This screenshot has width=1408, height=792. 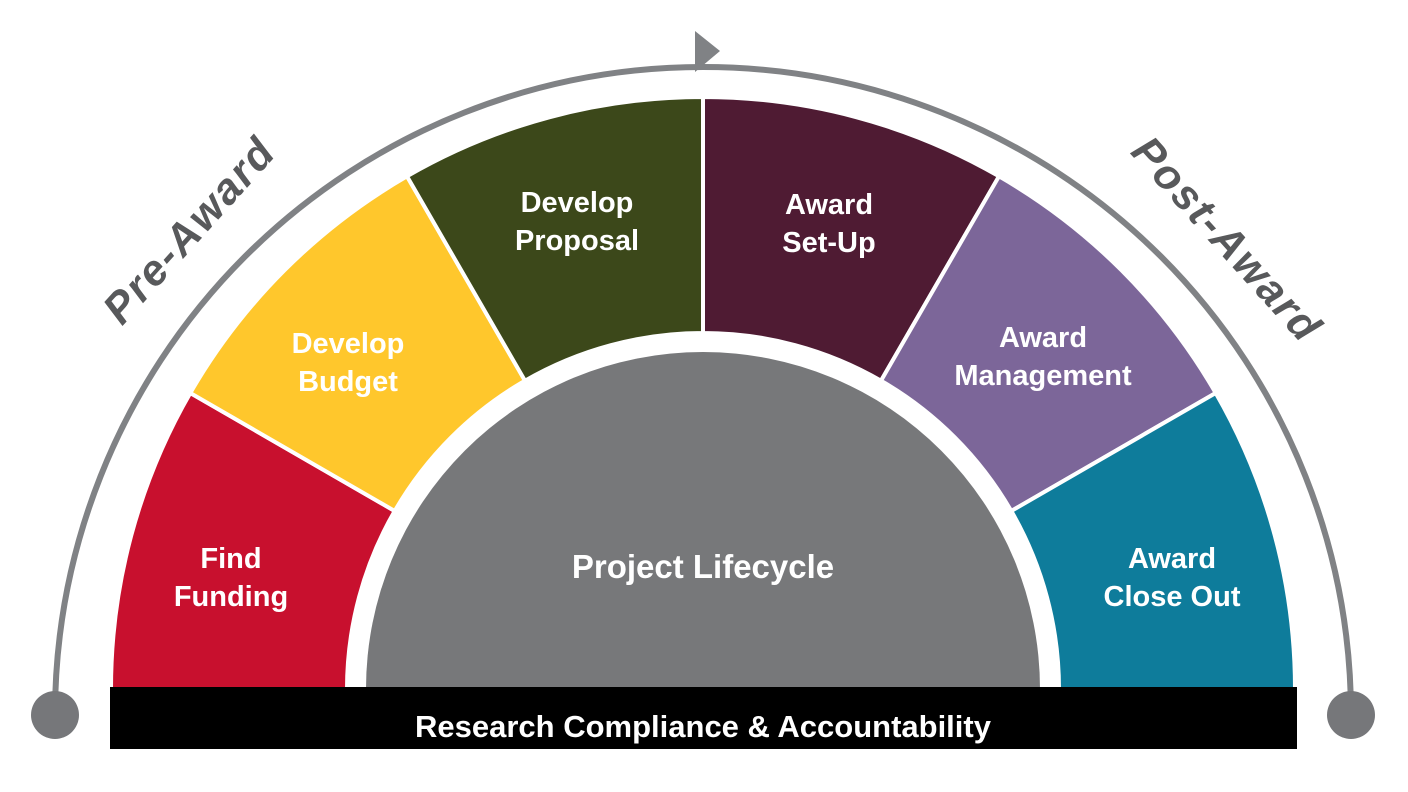 I want to click on segment-label-line: Set-Up, so click(x=828, y=243).